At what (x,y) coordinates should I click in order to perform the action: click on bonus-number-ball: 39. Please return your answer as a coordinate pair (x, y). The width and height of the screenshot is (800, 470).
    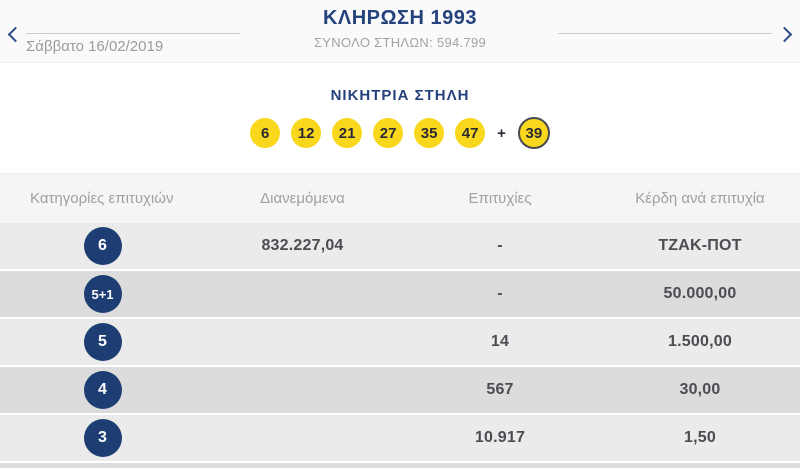
    Looking at the image, I should click on (533, 133).